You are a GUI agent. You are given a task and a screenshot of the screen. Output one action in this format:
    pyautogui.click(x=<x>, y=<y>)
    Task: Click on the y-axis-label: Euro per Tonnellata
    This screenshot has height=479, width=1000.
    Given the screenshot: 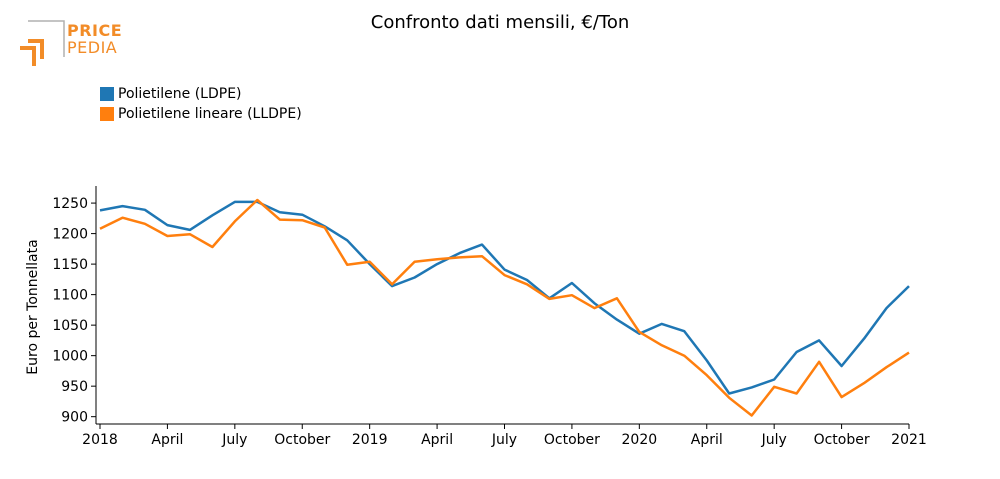 What is the action you would take?
    pyautogui.click(x=33, y=306)
    